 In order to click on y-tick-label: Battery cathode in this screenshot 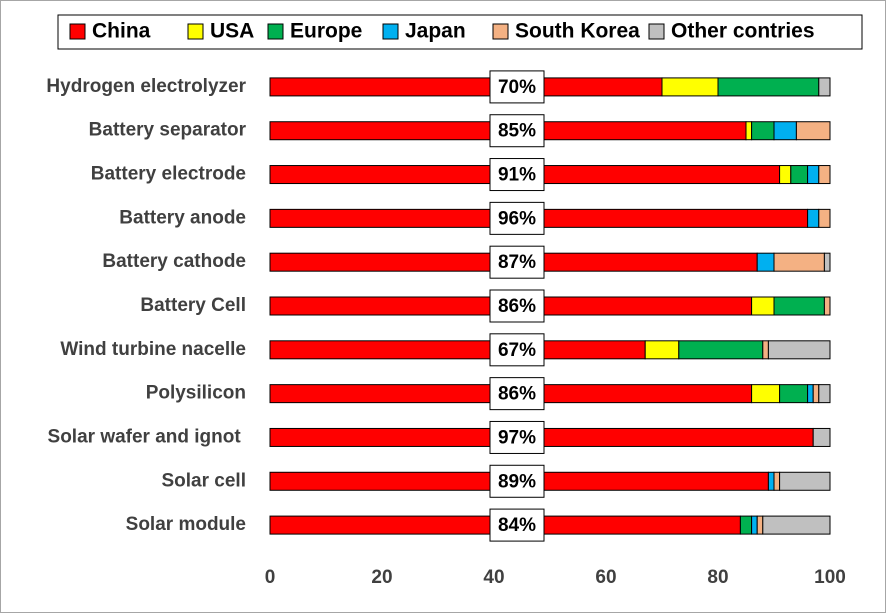, I will do `click(174, 261)`.